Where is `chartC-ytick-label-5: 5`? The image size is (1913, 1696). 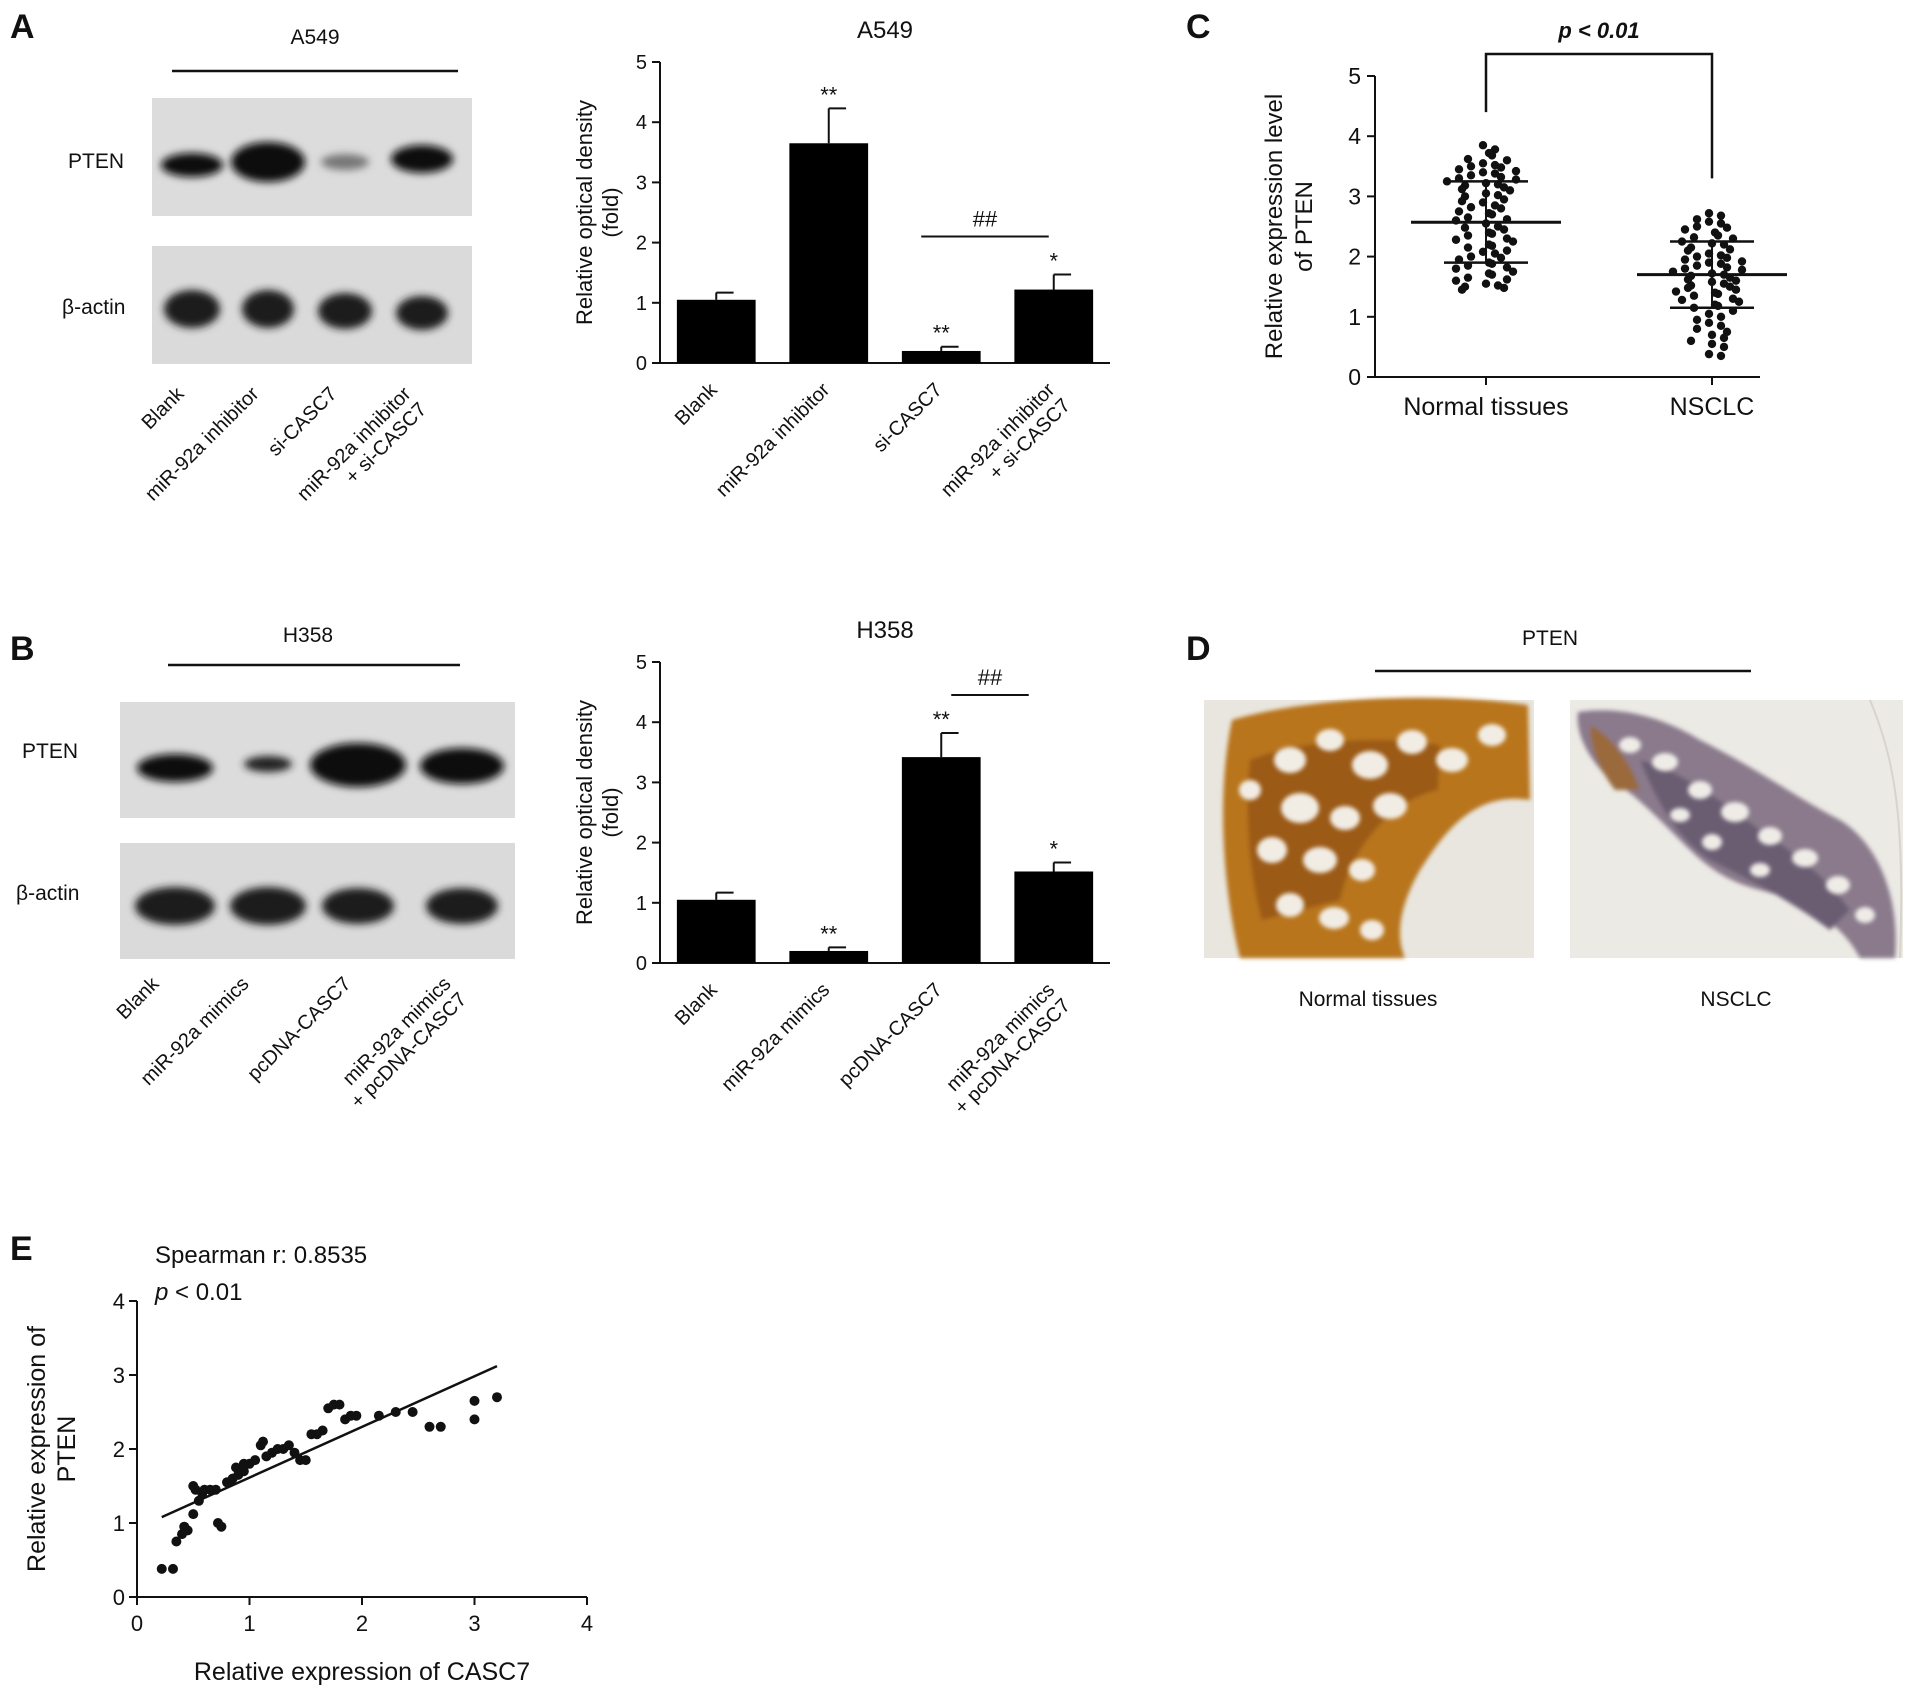
chartC-ytick-label-5: 5 is located at coordinates (1354, 76).